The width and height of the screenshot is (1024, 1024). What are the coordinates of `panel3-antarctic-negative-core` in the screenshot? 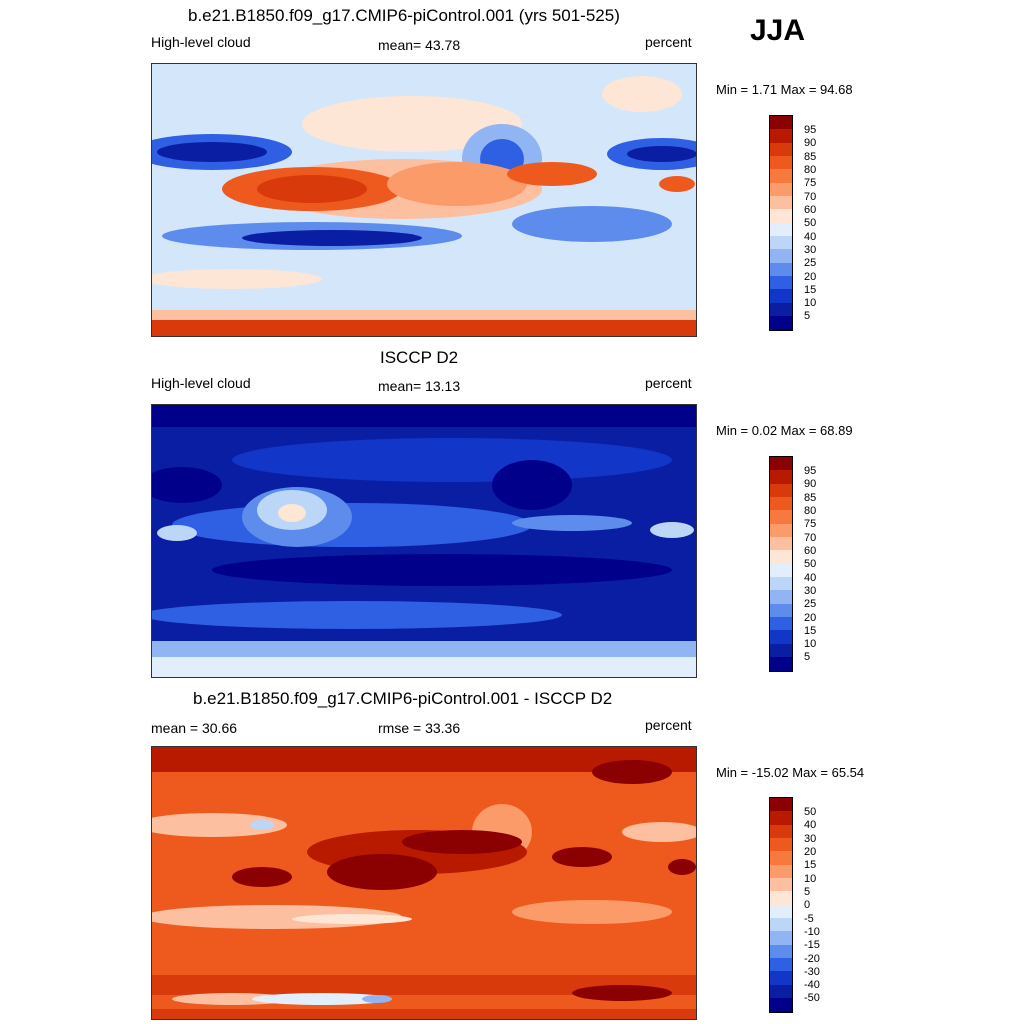 It's located at (377, 999).